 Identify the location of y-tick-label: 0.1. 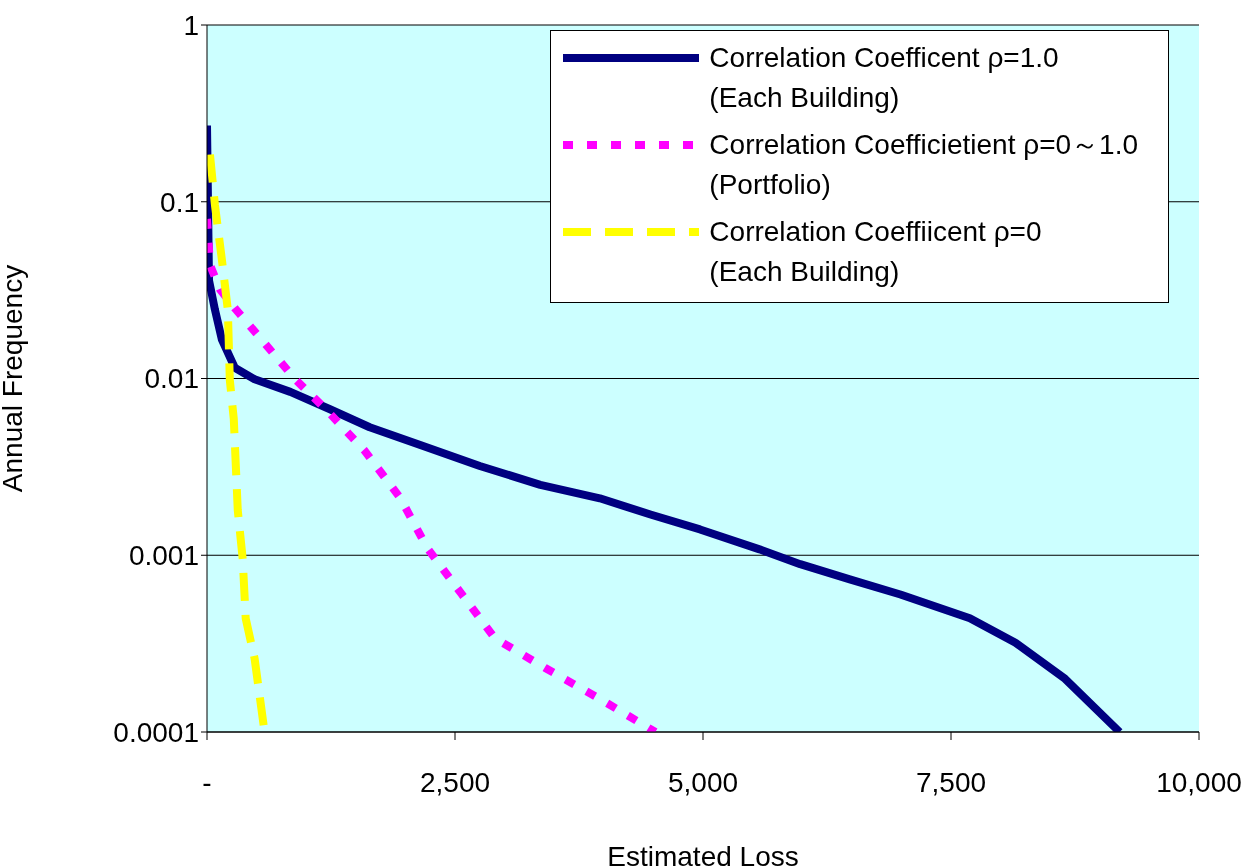
(179, 202).